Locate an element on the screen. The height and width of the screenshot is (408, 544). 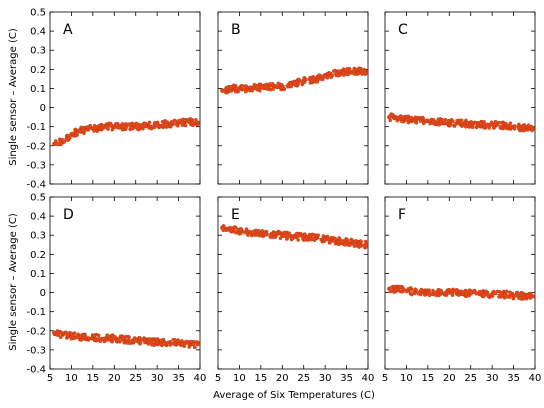
y-tick-label: -0.3 is located at coordinates (36, 350).